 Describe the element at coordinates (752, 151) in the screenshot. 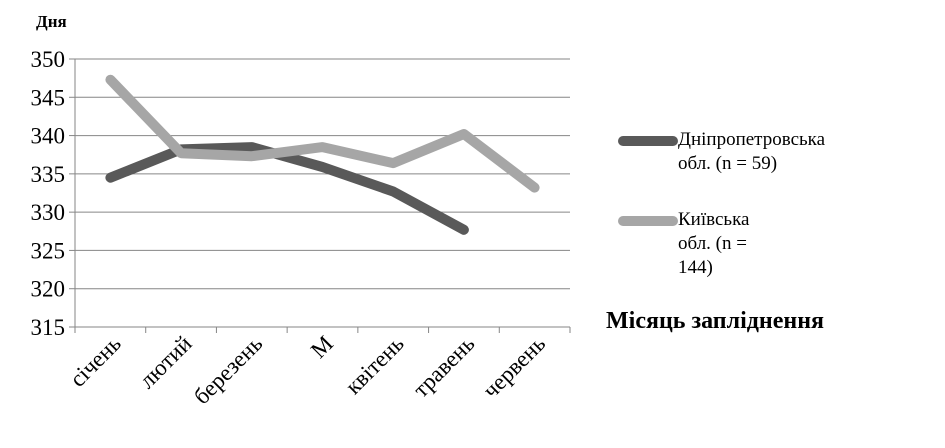

I see `legend-label-dnipro: Дніпропетровська обл. (n = 59)` at that location.